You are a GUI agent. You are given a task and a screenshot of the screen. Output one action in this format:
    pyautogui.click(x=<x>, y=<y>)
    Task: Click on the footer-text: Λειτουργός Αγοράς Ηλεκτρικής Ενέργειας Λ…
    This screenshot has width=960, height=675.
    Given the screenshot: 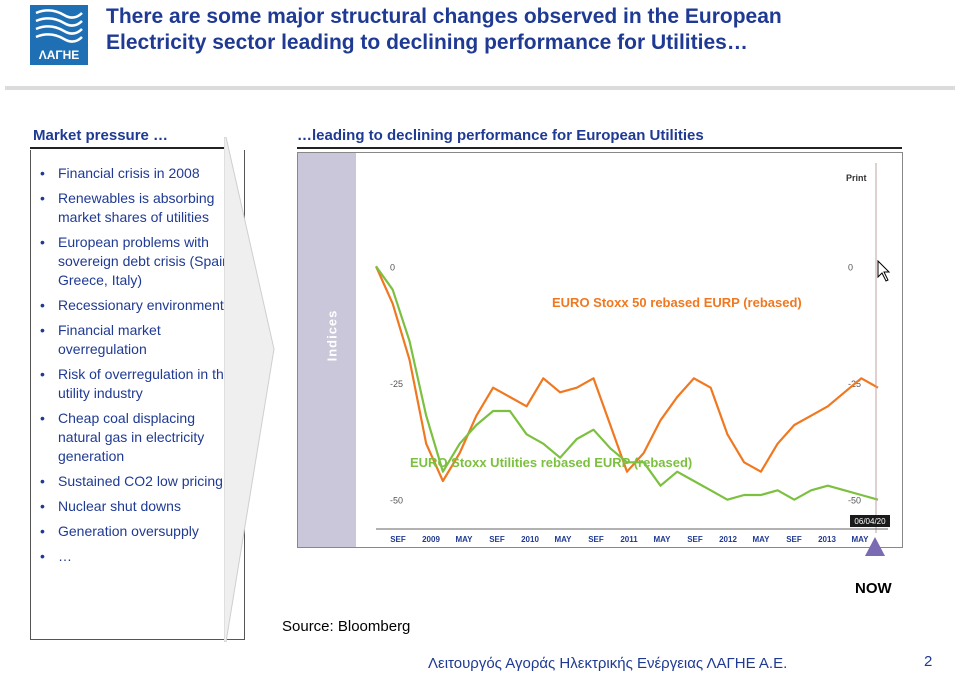 What is the action you would take?
    pyautogui.click(x=608, y=663)
    